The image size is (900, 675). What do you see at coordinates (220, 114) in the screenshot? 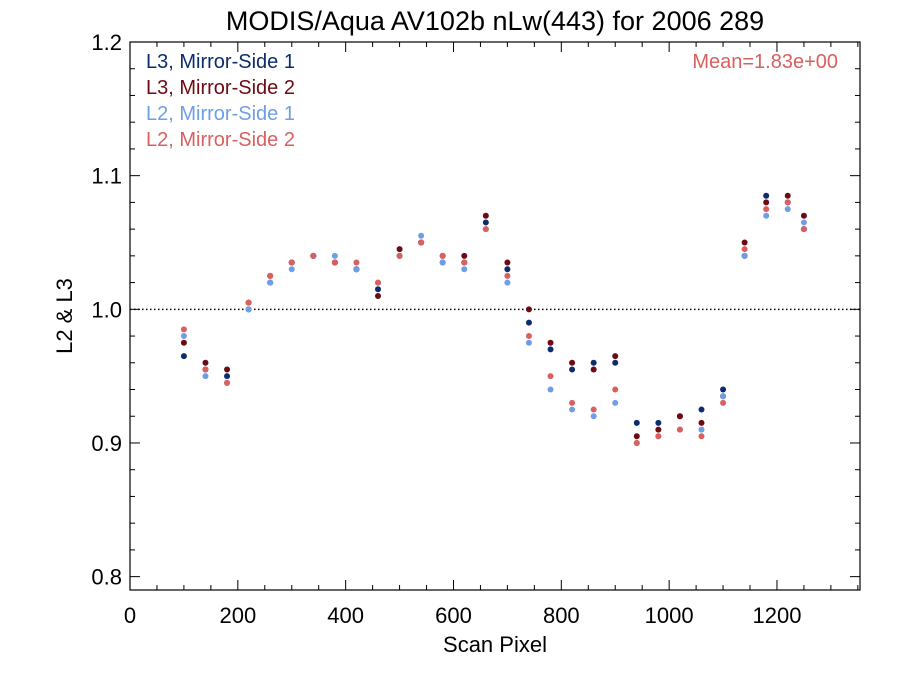
I see `legend-entry: L2, Mirror-Side 1` at bounding box center [220, 114].